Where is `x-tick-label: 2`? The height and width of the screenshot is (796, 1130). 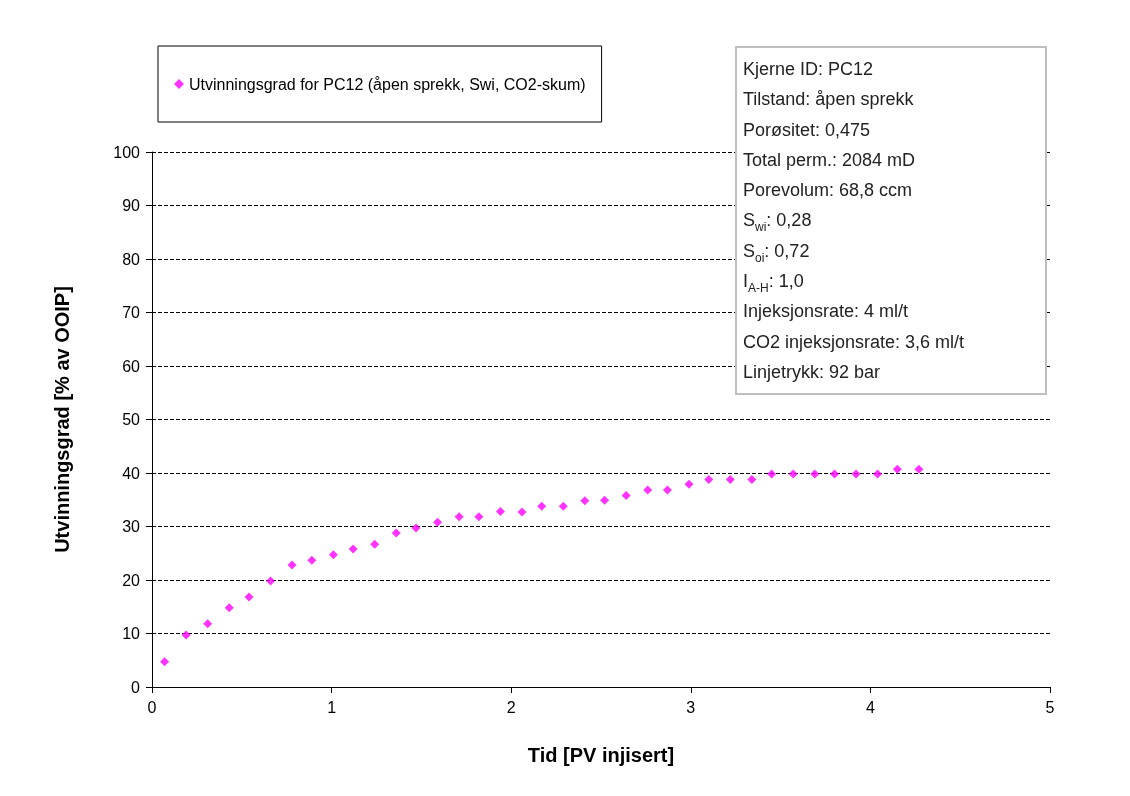
x-tick-label: 2 is located at coordinates (511, 707).